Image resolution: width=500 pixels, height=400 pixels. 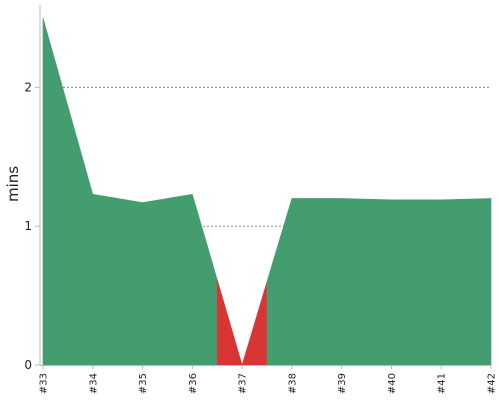 I want to click on y-tick-label-1: 1, so click(x=28, y=226).